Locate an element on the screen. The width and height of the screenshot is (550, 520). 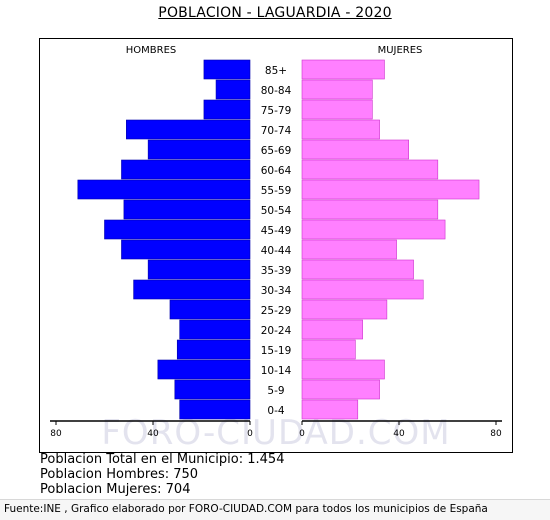
female-tick-label-80: 80 is located at coordinates (496, 434).